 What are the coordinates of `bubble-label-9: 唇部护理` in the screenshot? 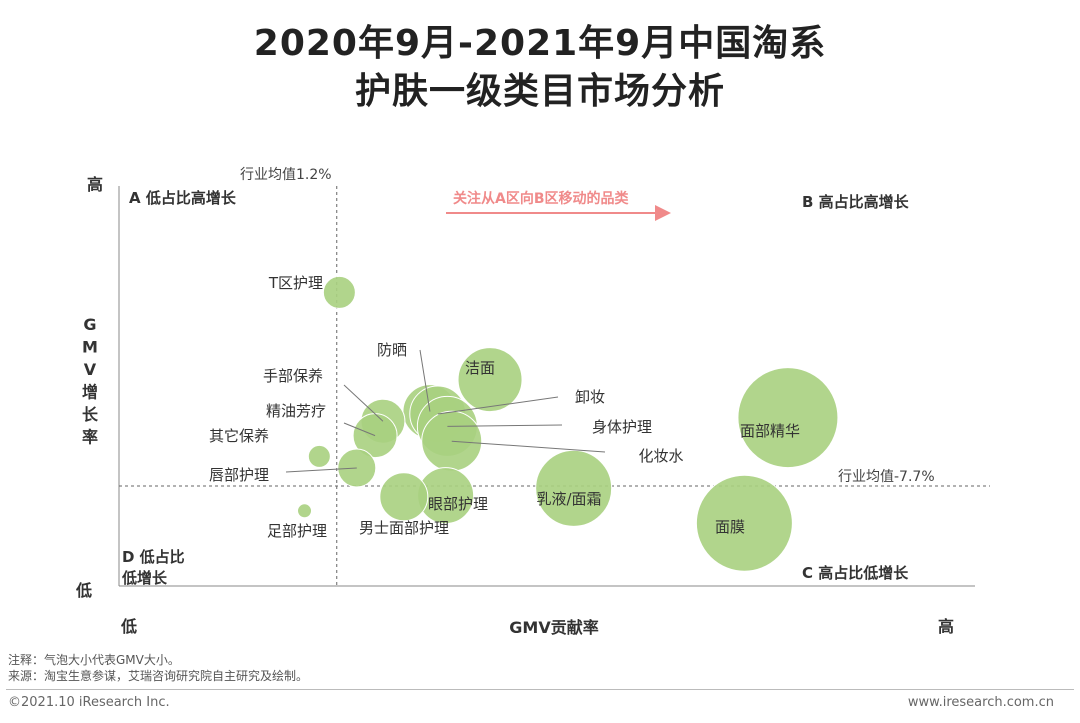 It's located at (239, 475).